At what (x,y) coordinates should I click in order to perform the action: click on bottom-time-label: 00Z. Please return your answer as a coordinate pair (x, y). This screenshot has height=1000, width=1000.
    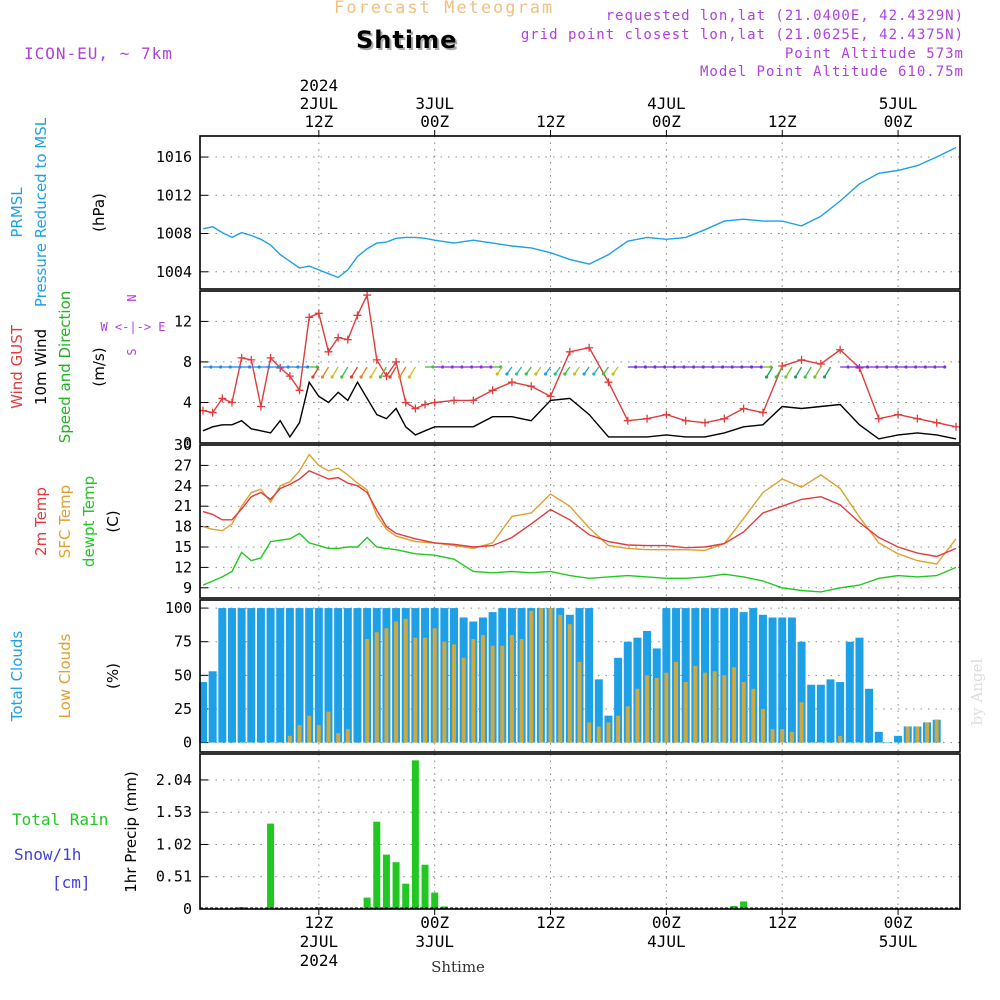
    Looking at the image, I should click on (434, 922).